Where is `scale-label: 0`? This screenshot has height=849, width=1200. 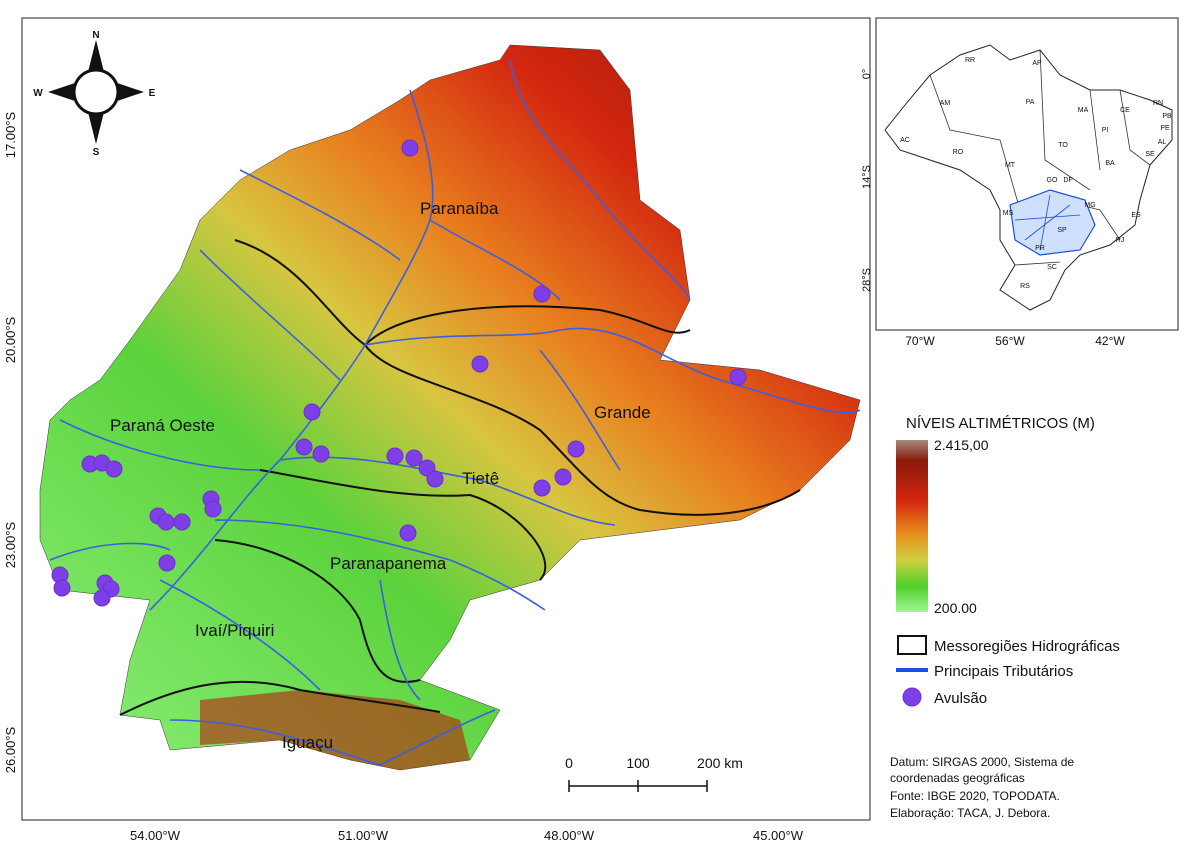 scale-label: 0 is located at coordinates (569, 763).